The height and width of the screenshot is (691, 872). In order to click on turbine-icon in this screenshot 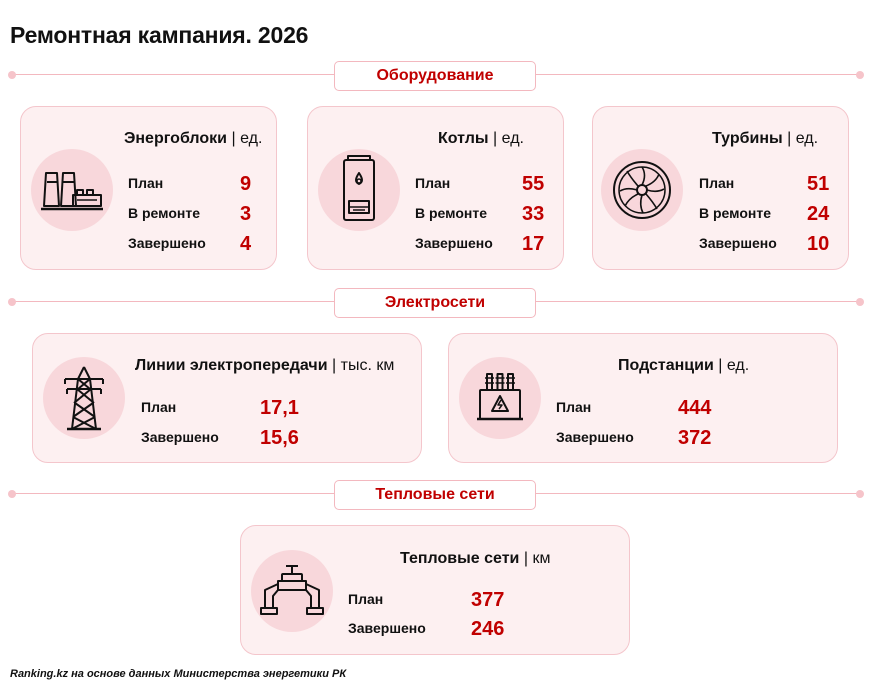, I will do `click(642, 190)`.